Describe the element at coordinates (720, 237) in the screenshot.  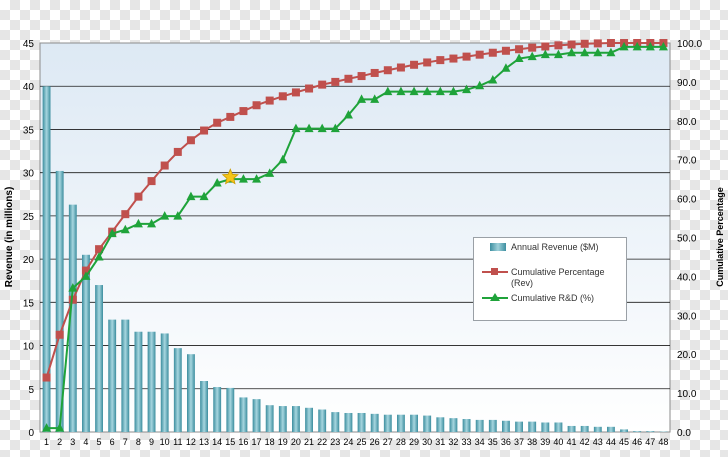
I see `y2-axis-label: Cumulative Percentage` at that location.